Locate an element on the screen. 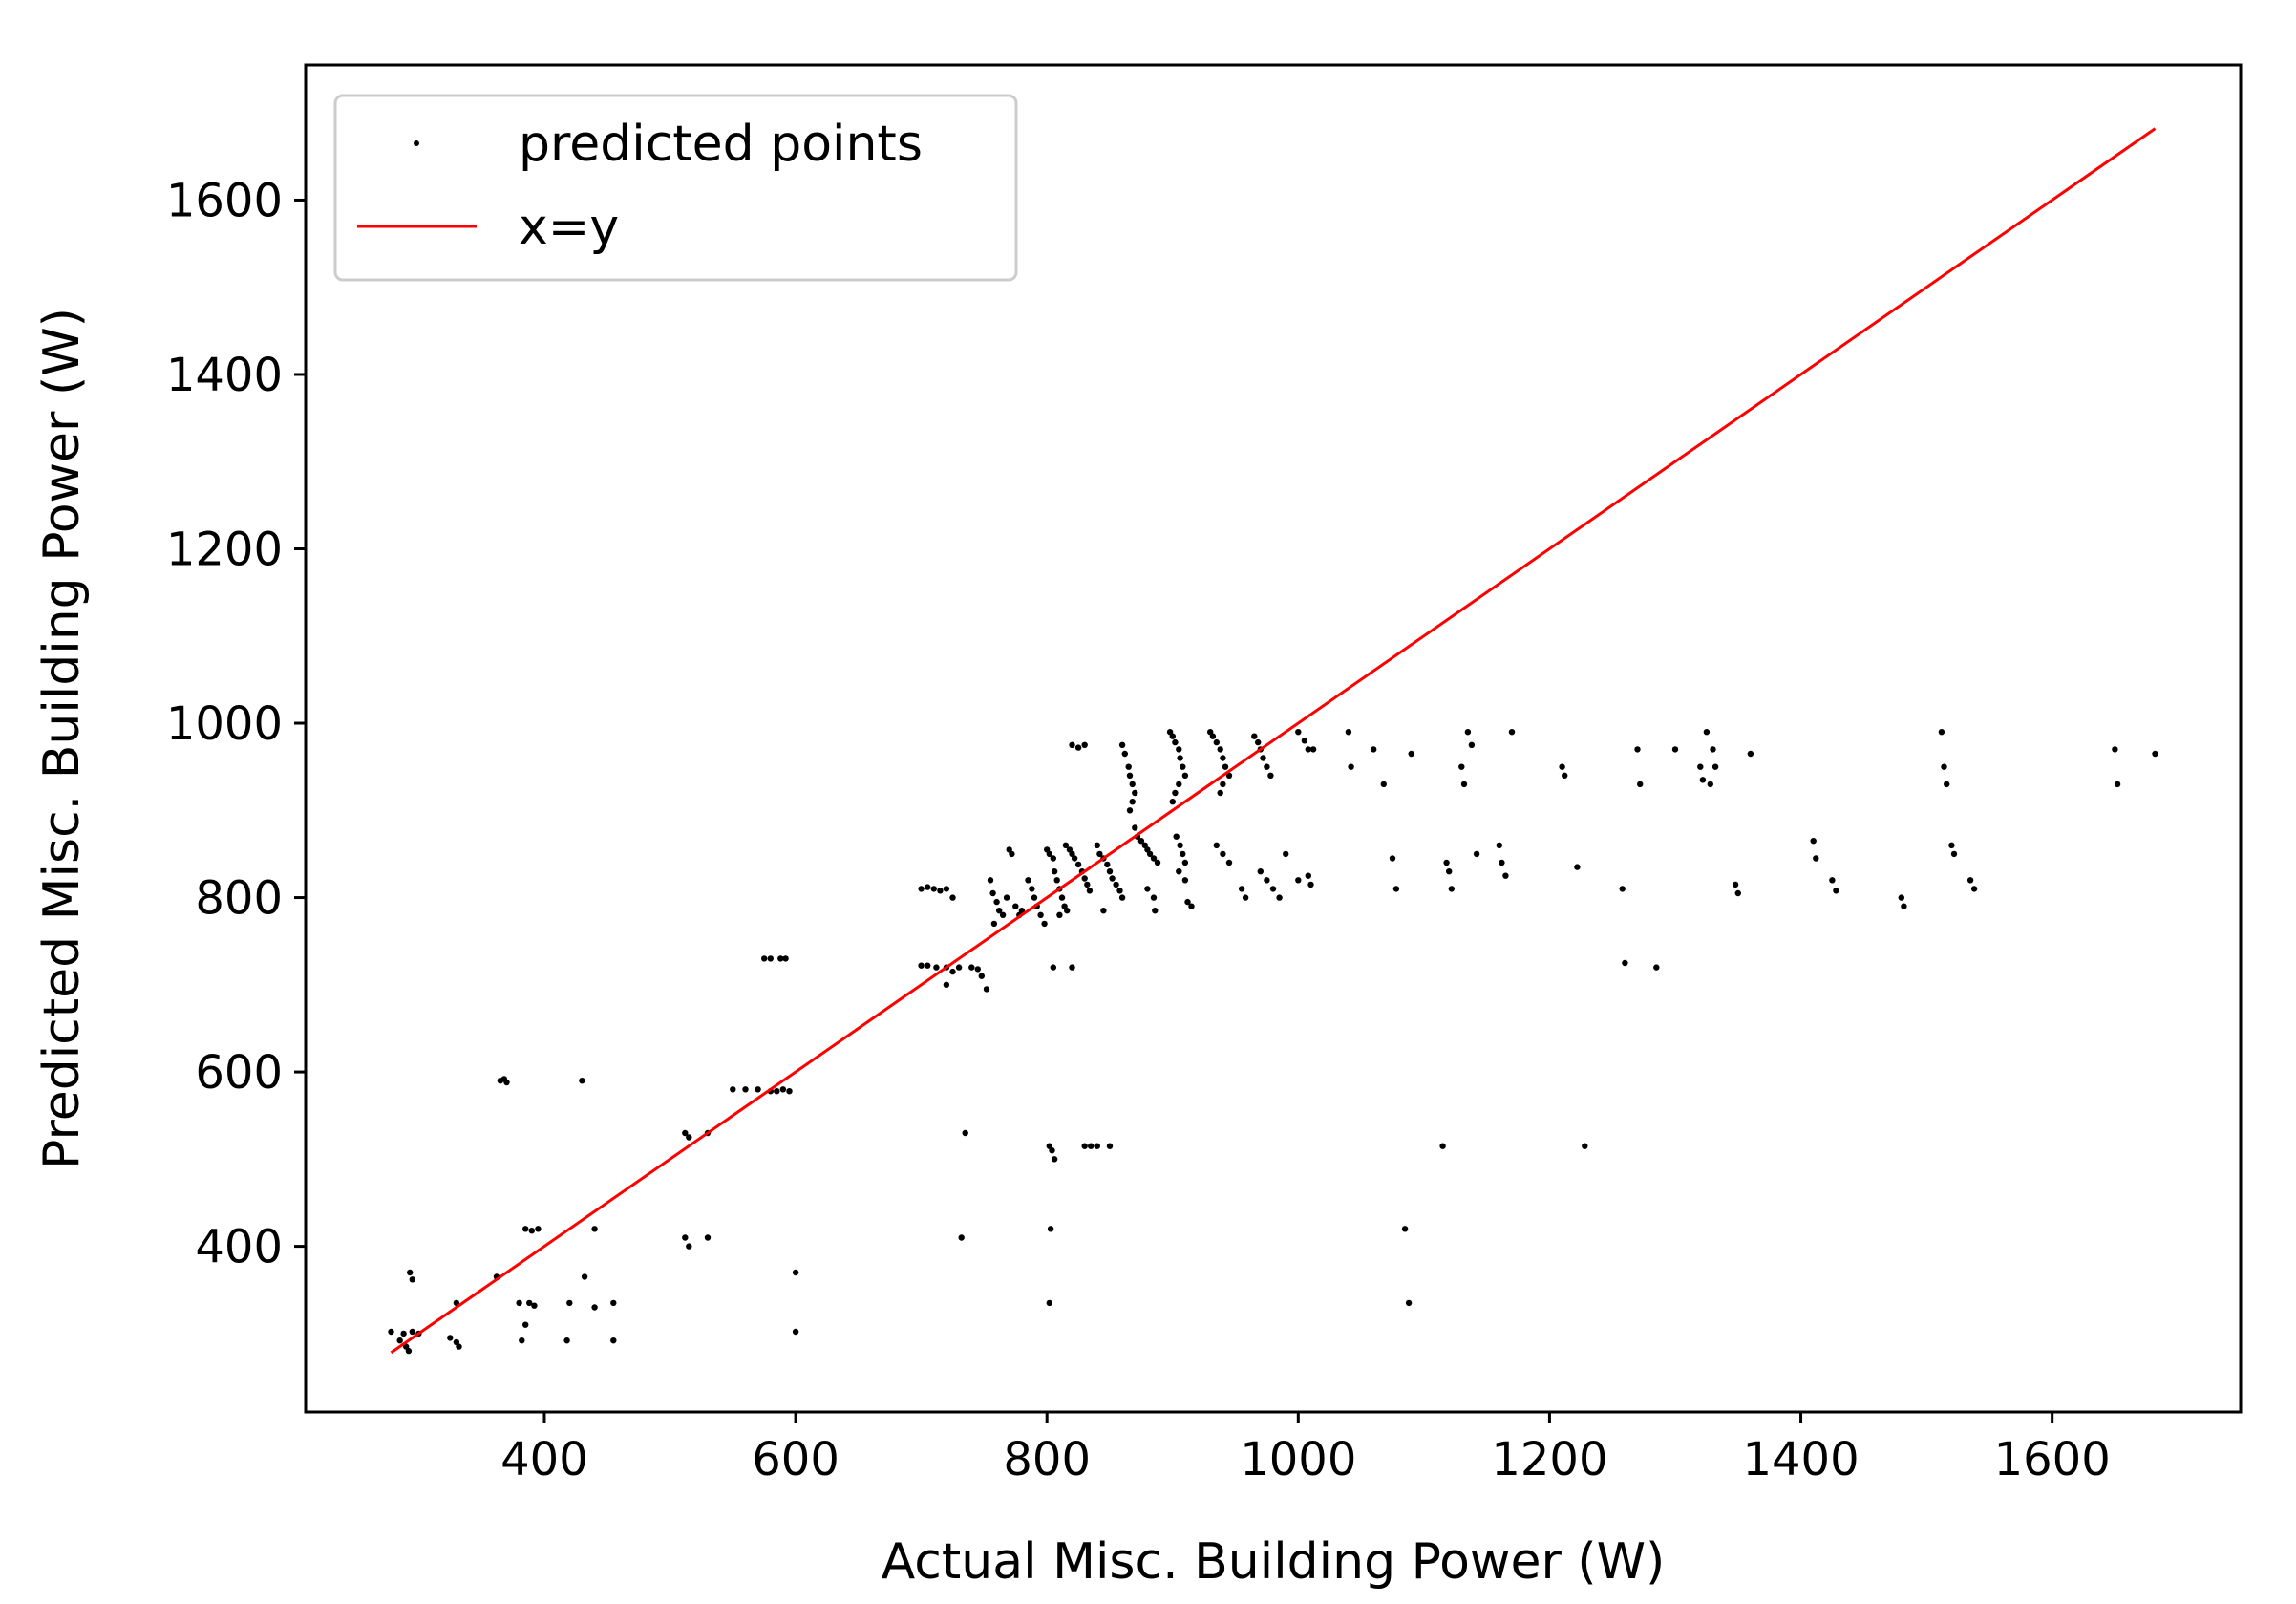 The image size is (2296, 1604). x-tick-label: 400 is located at coordinates (544, 1459).